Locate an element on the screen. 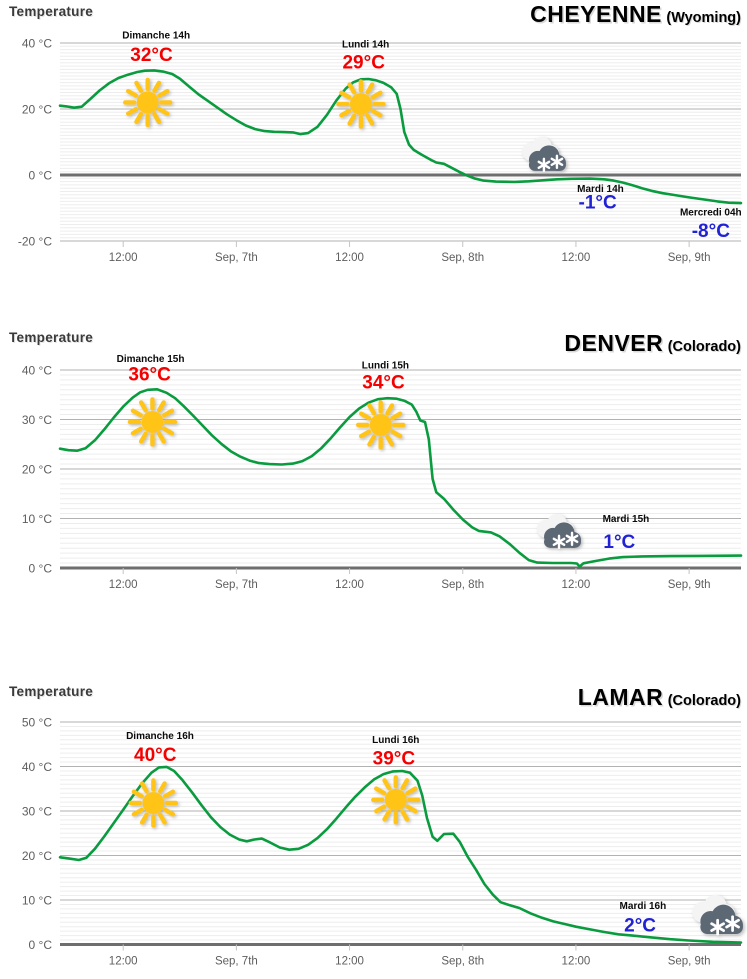  annotation-value: 40°C is located at coordinates (155, 755).